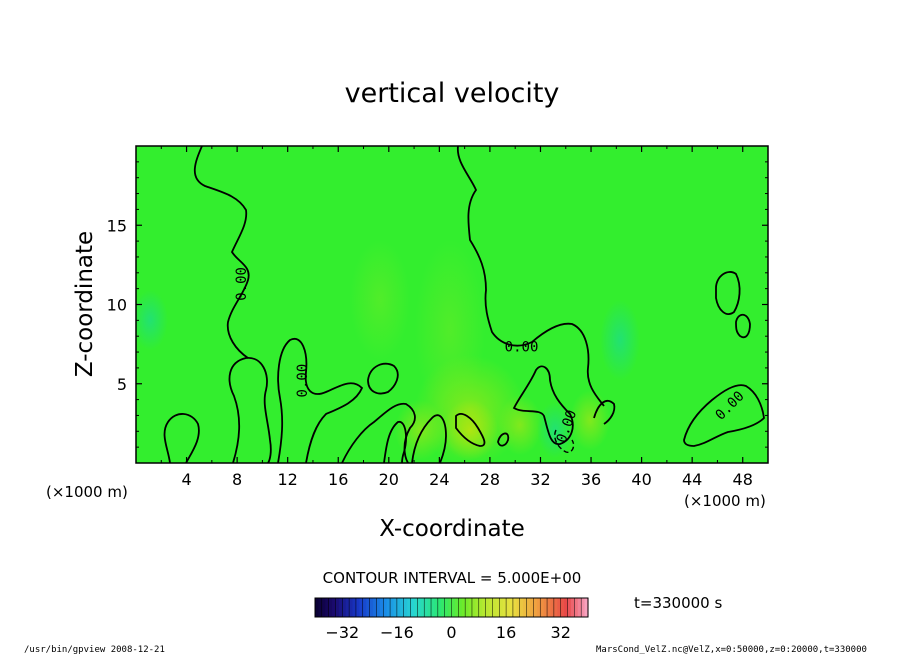  What do you see at coordinates (451, 619) in the screenshot?
I see `colorbar: −32 −16 0 16 32` at bounding box center [451, 619].